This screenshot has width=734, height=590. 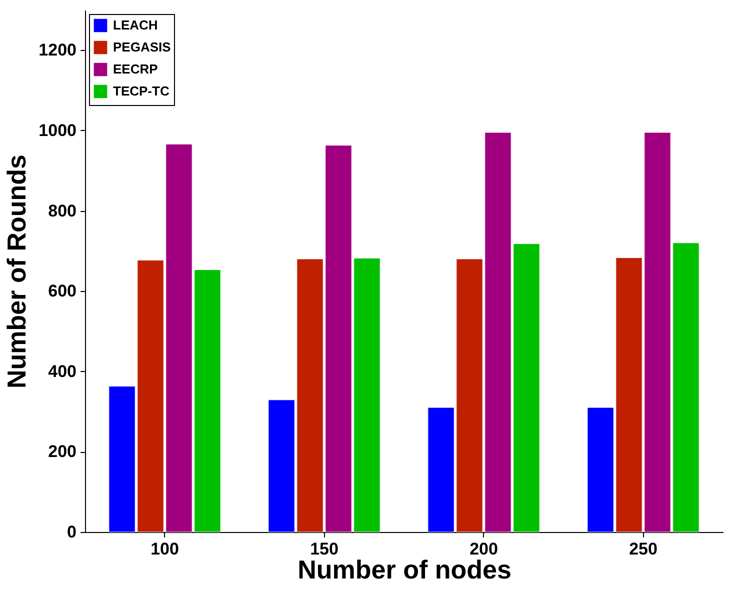 What do you see at coordinates (62, 371) in the screenshot?
I see `y-tick-label: 400` at bounding box center [62, 371].